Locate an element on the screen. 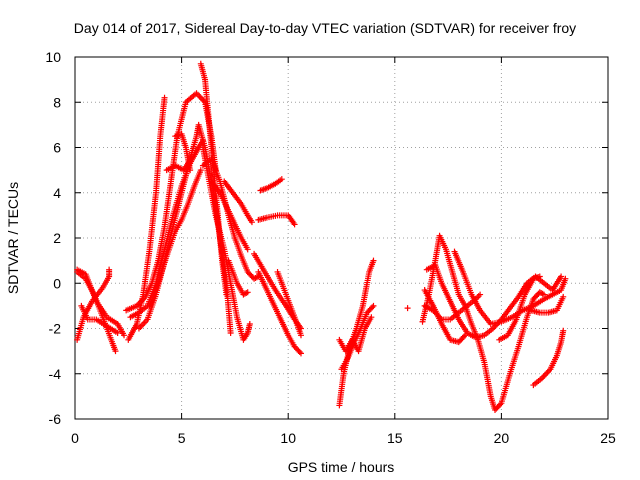 The width and height of the screenshot is (640, 480). y-tick-label: -4 is located at coordinates (55, 374).